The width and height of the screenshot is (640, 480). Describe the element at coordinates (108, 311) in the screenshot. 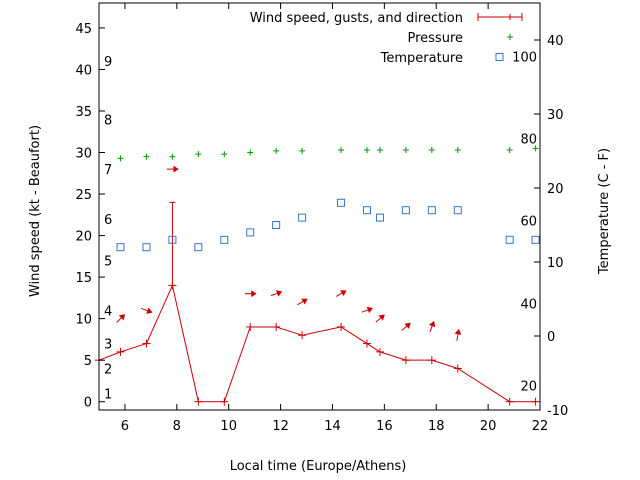

I see `beaufort-label: 4` at that location.